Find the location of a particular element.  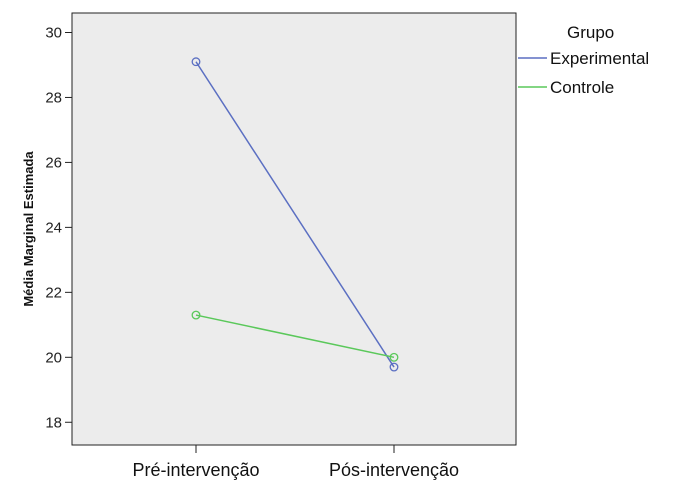

y-tick-label-20: 20 is located at coordinates (53, 357).